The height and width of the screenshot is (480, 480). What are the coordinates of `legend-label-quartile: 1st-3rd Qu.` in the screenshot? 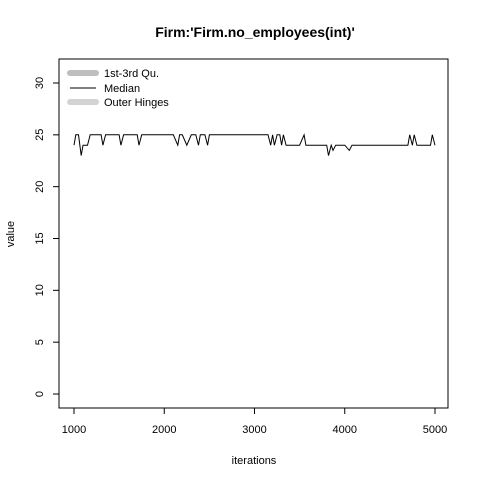 It's located at (131, 74).